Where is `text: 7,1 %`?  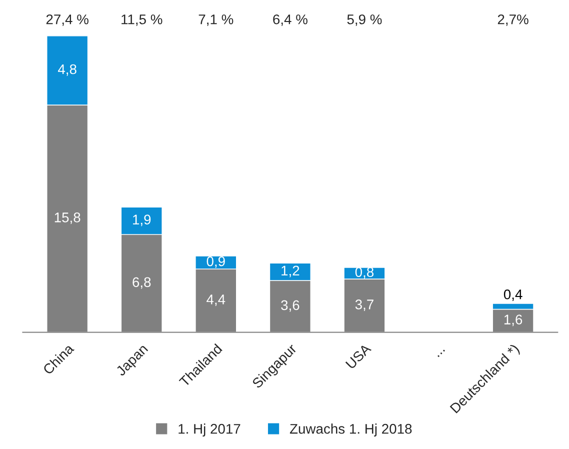 text: 7,1 % is located at coordinates (216, 20).